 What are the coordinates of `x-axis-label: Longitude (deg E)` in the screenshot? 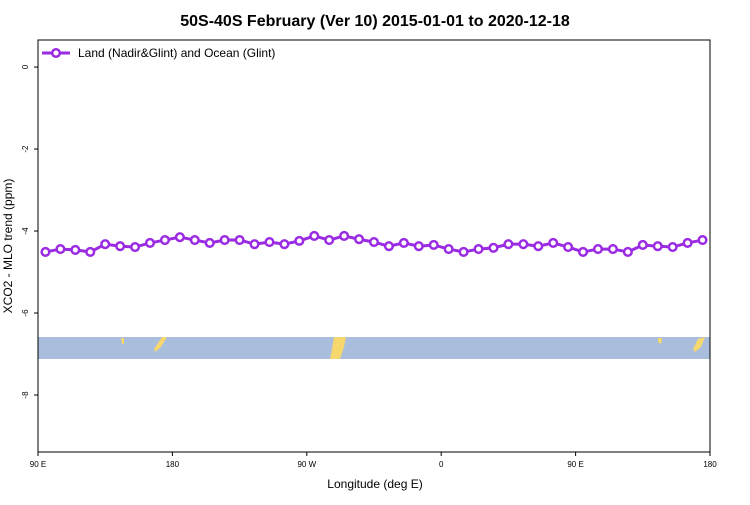 It's located at (374, 484).